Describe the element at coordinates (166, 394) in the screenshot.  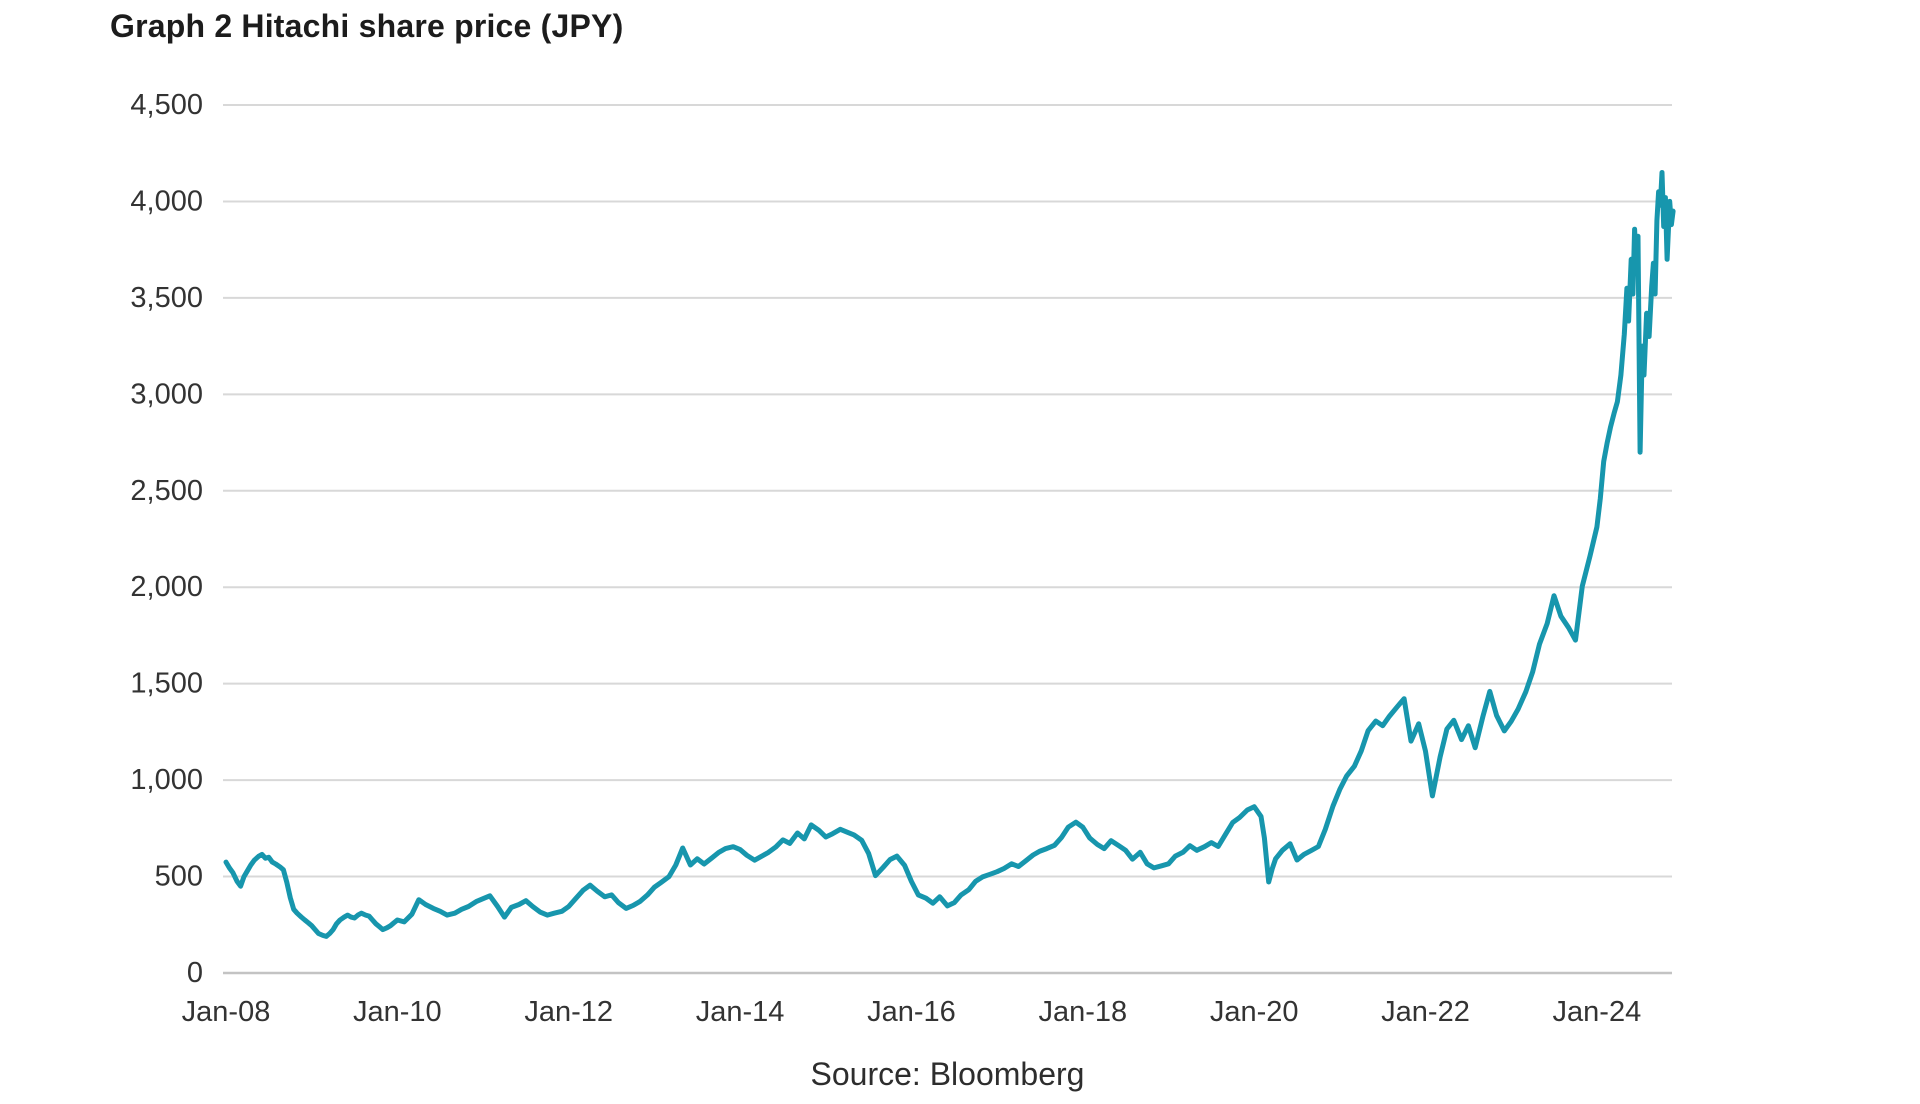
I see `y-tick-label: 3,000` at that location.